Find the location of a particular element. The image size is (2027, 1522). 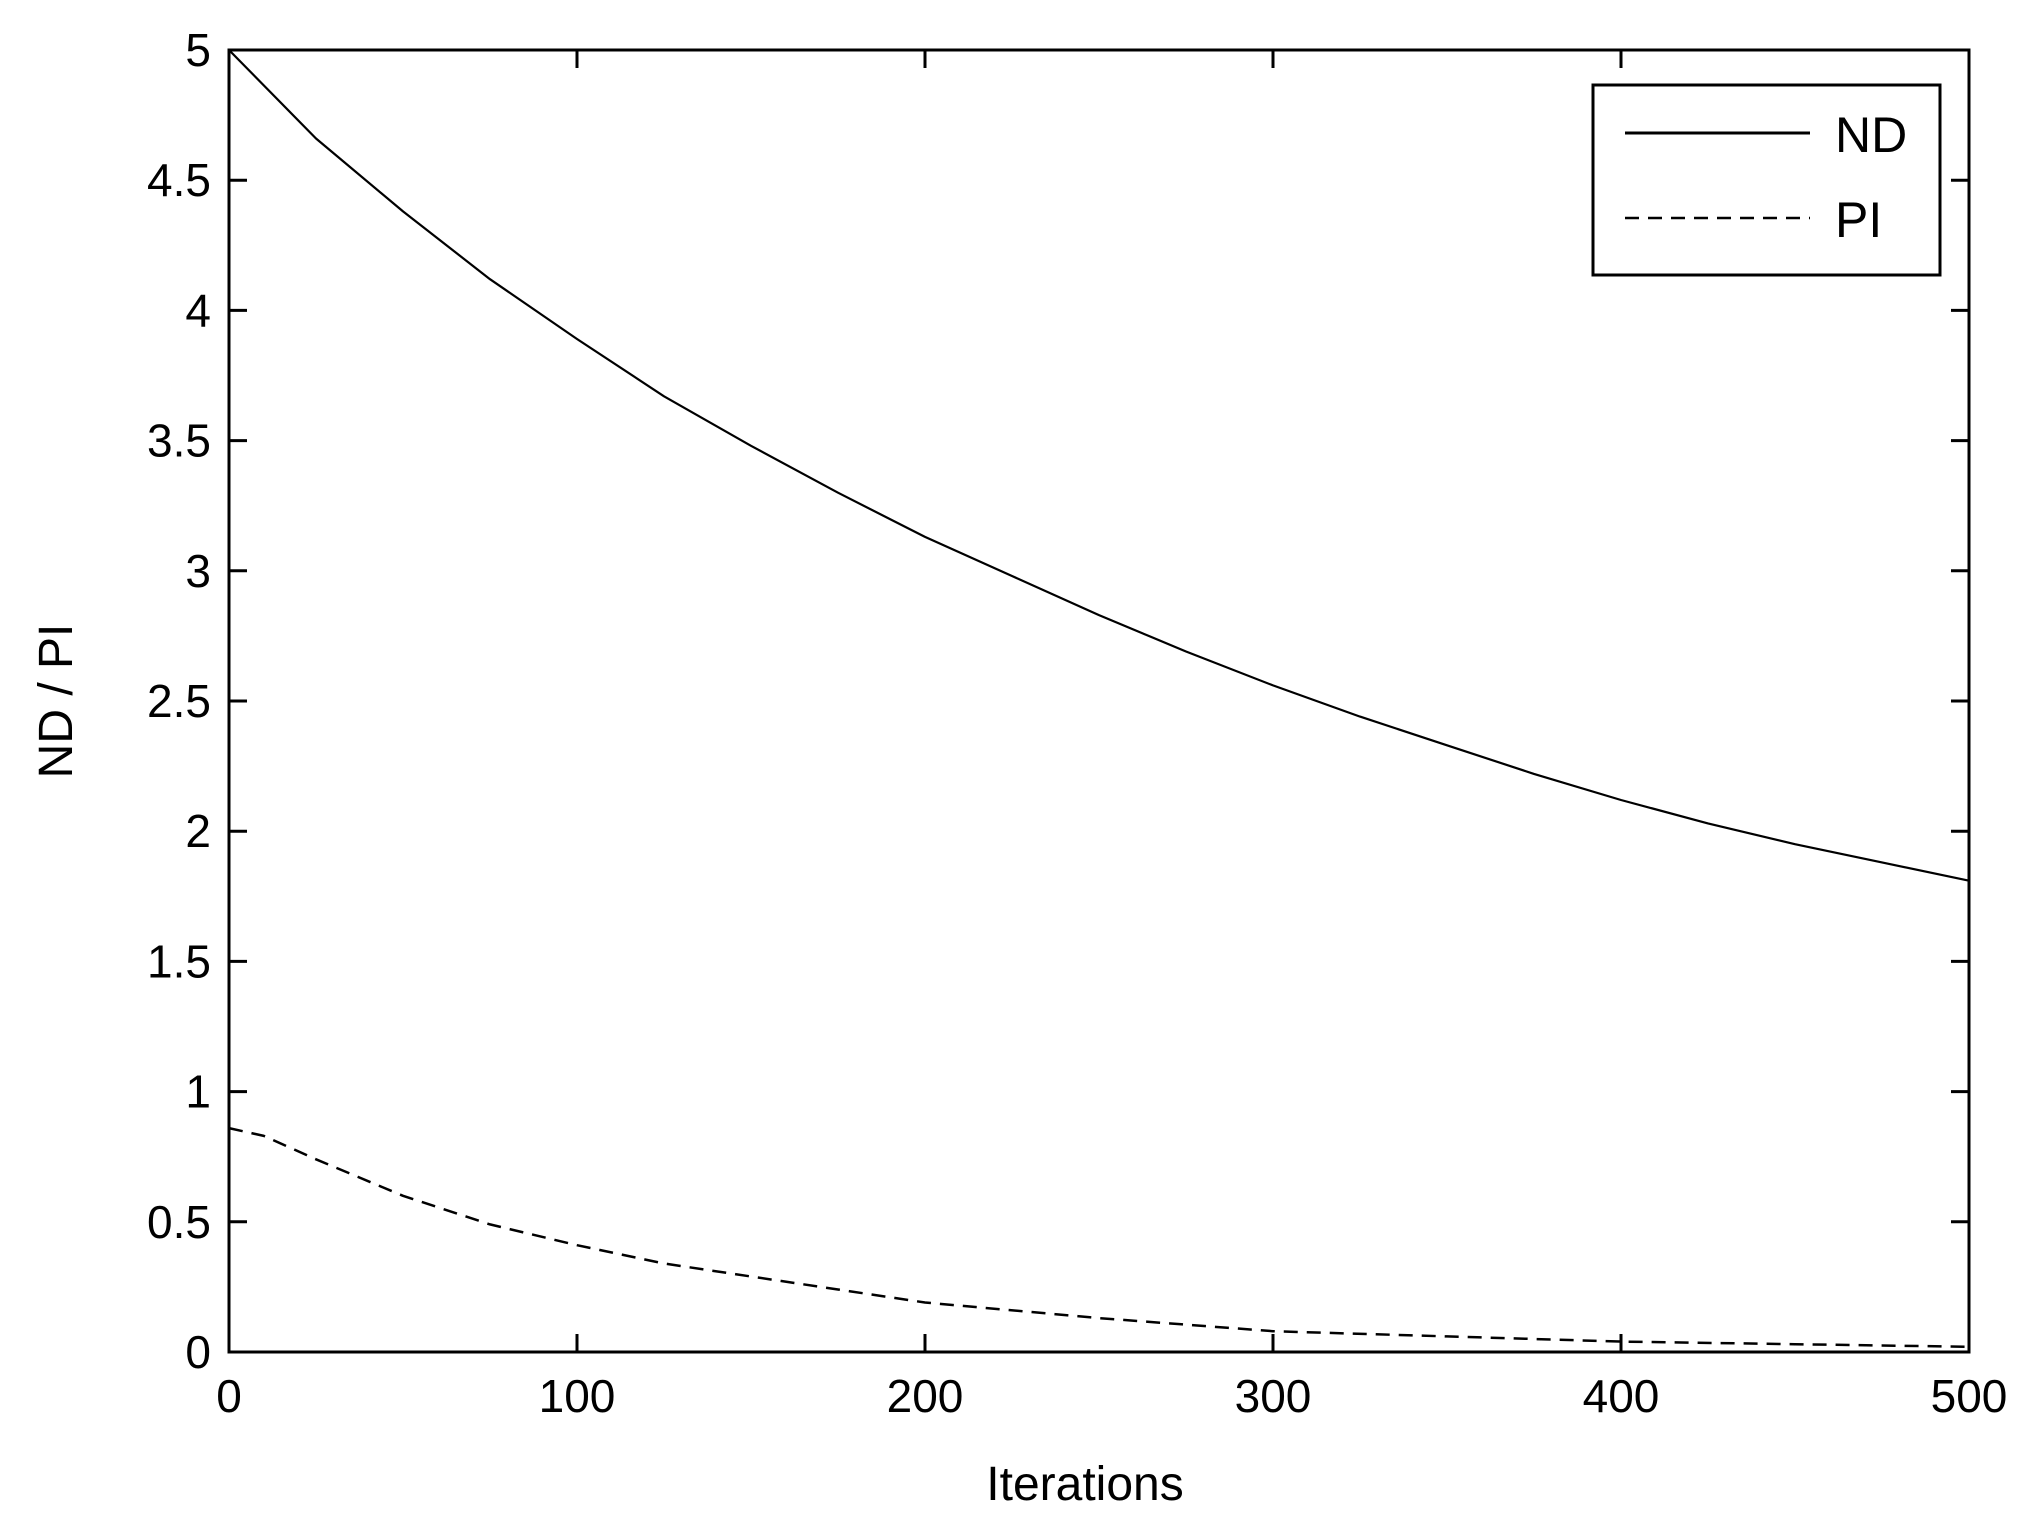

y-tick-label: 1 is located at coordinates (198, 1092).